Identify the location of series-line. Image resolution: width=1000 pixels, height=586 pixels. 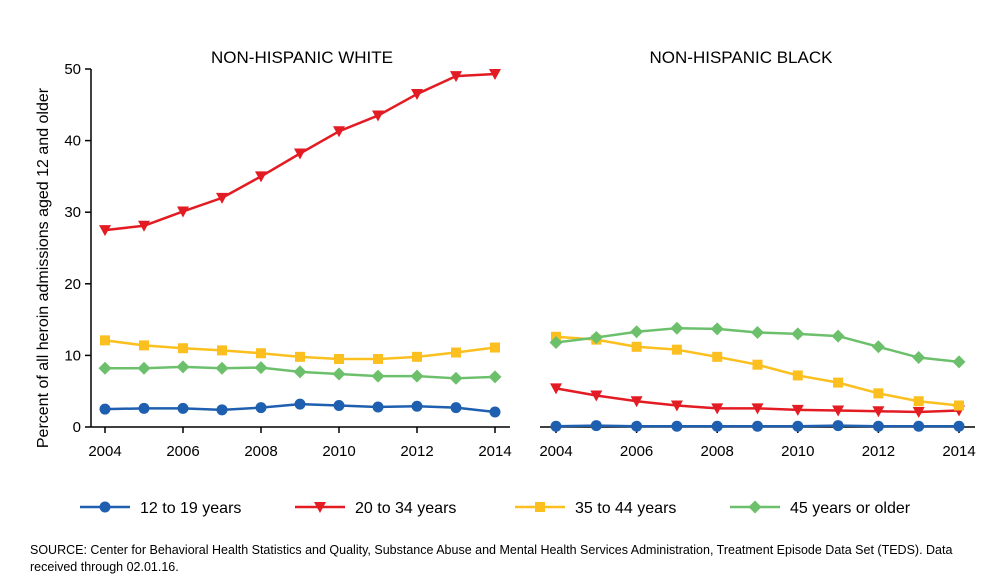
(757, 371).